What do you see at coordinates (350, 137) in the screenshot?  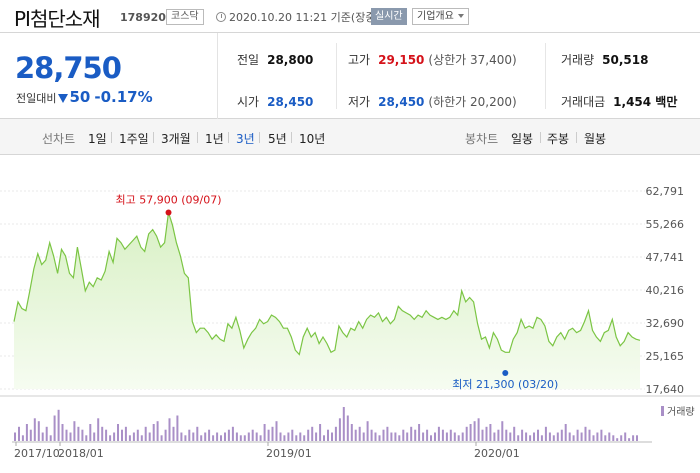 I see `chart-period-toolbar: 선차트 1일 1주일 3개월 1년 3년 5년 10년 봉차트 일봉 주봉 월봉` at bounding box center [350, 137].